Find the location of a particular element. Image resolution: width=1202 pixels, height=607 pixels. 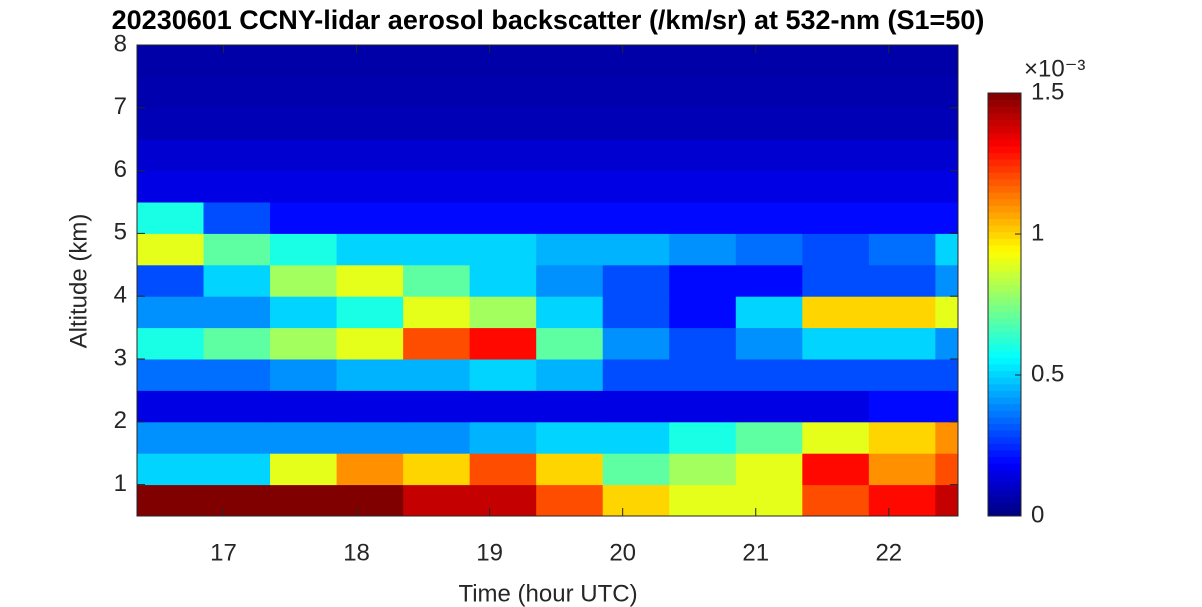

y-tick-label: 6 is located at coordinates (120, 169).